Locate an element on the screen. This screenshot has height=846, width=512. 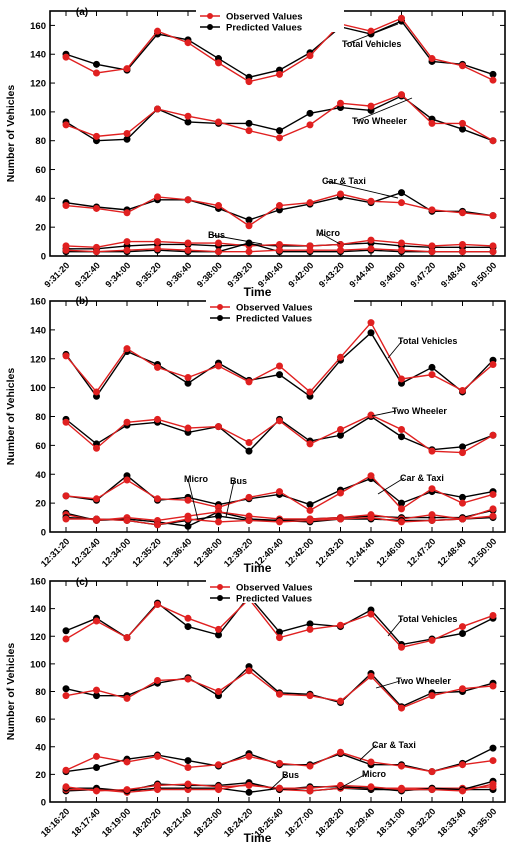
series-line-observed is located at coordinates (279, 357).